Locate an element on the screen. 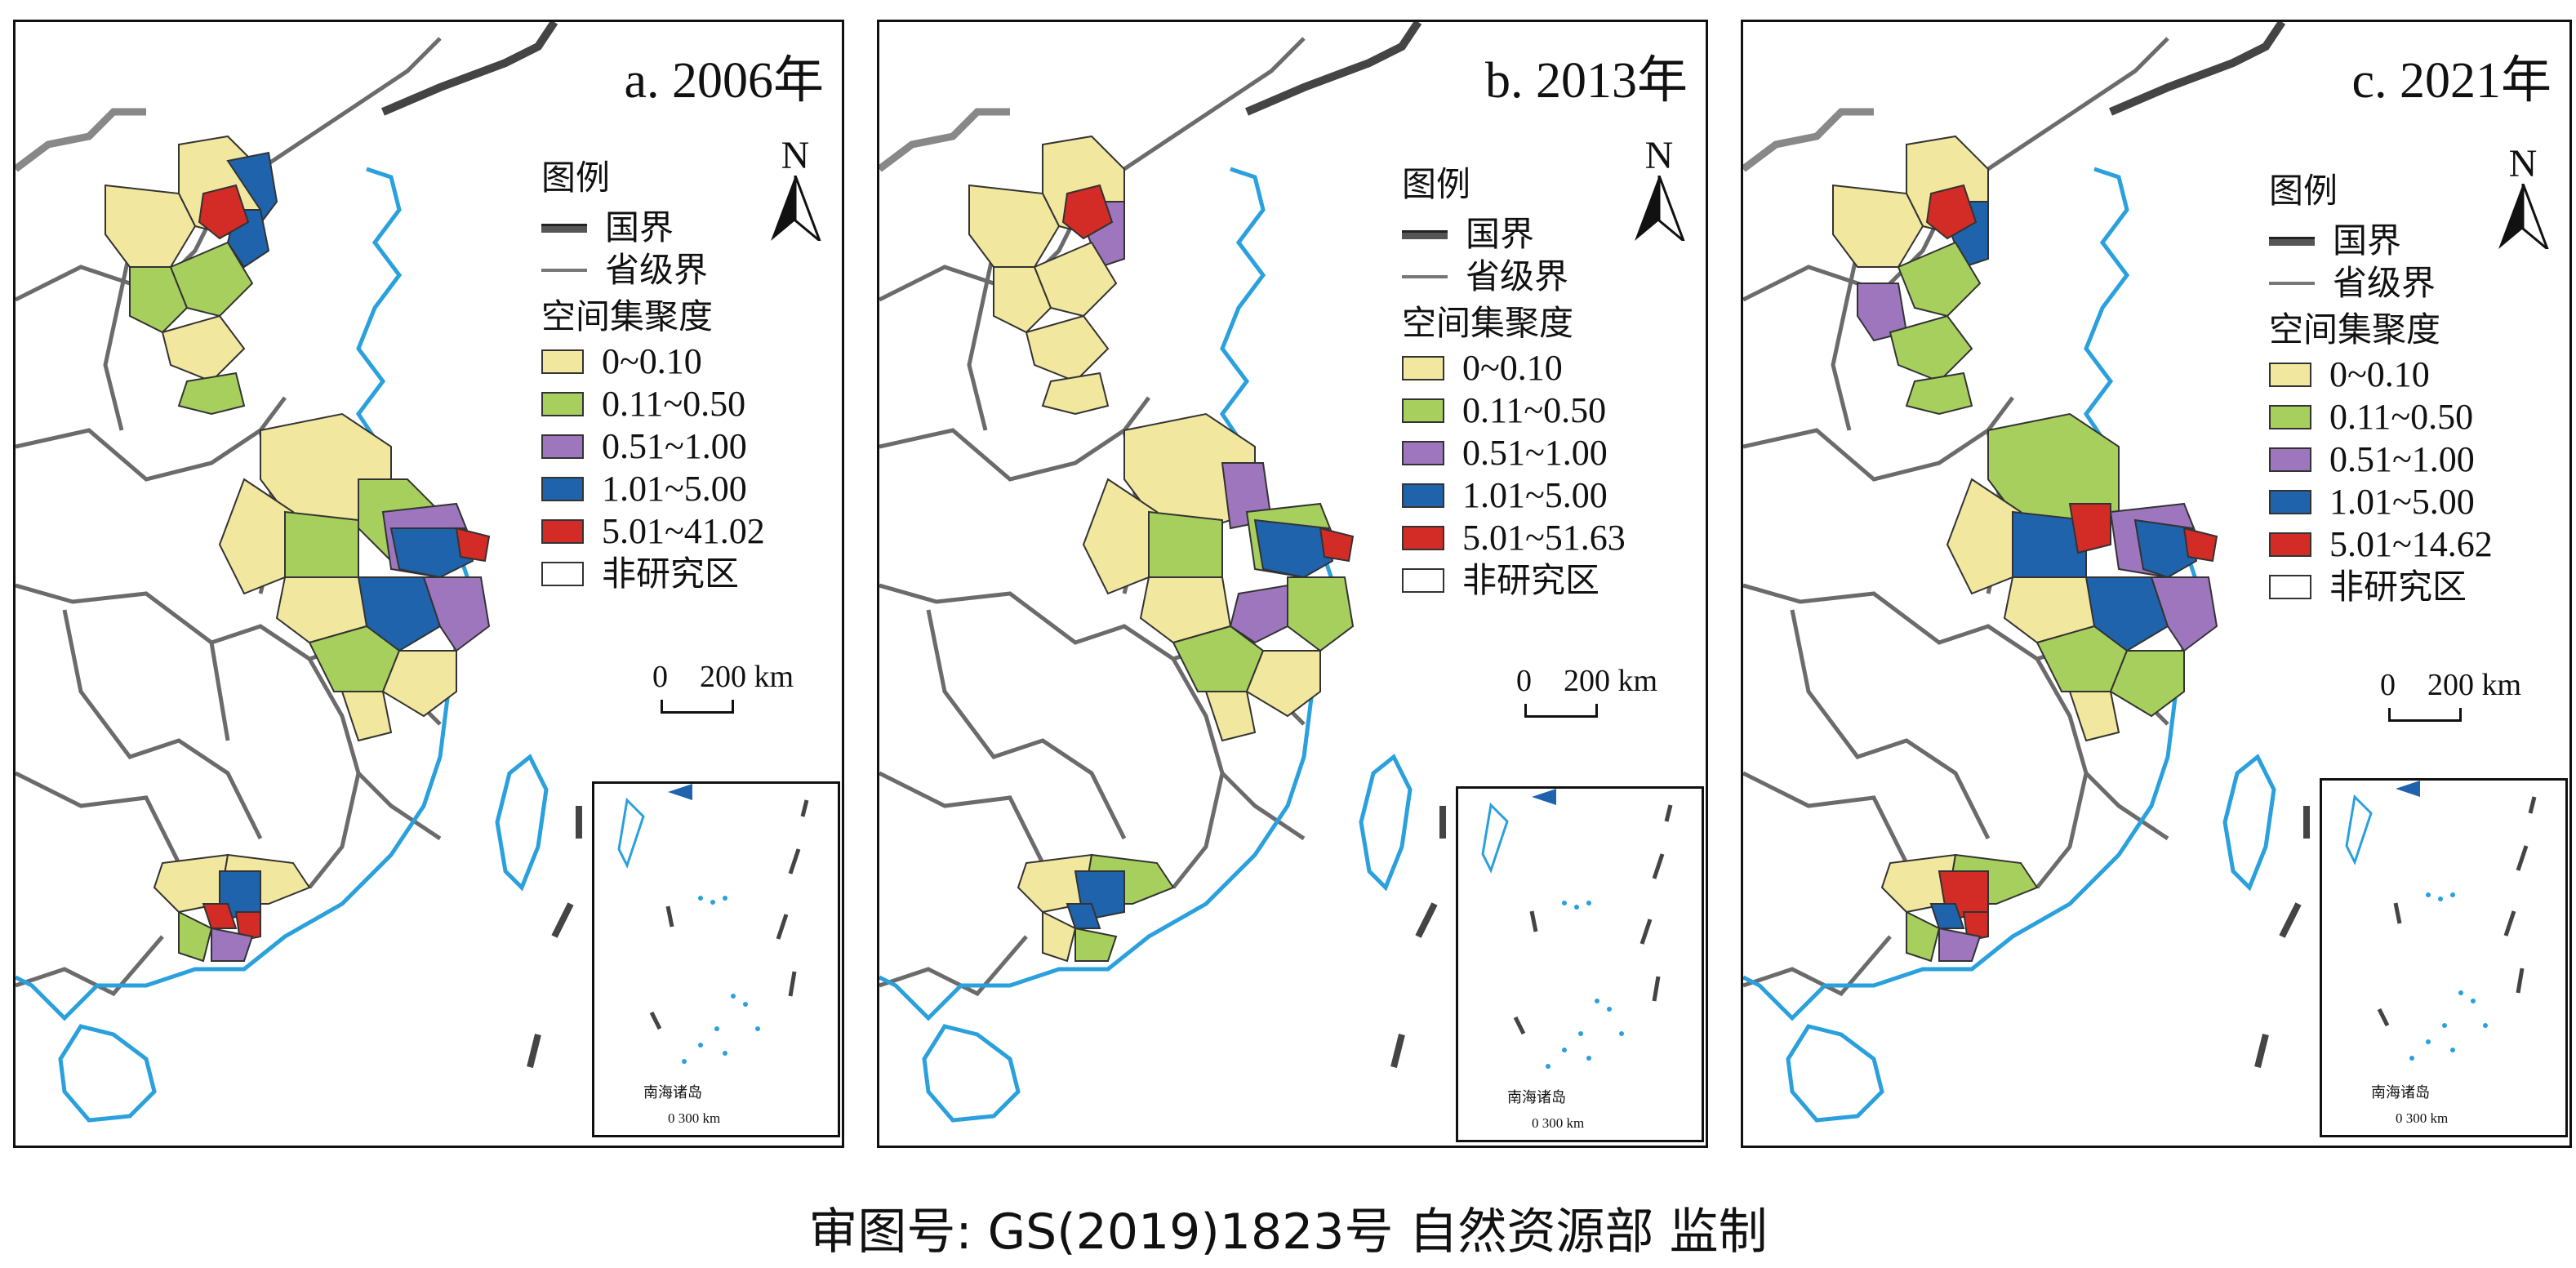 The width and height of the screenshot is (2576, 1268). legend-class-4: 5.01~14.62 is located at coordinates (2411, 544).